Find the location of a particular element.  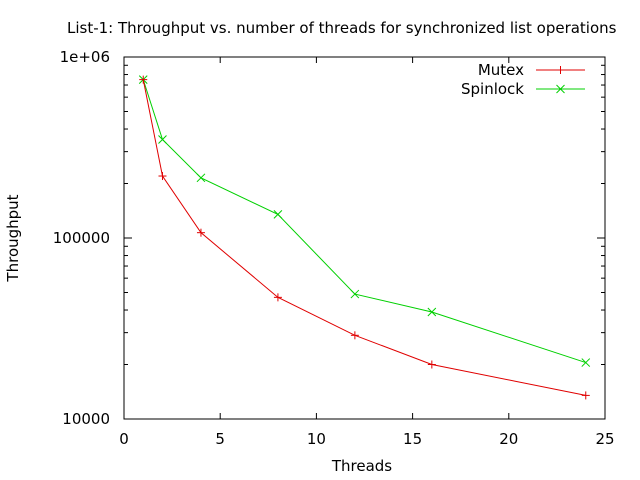

x-axis-label: Threads is located at coordinates (361, 466).